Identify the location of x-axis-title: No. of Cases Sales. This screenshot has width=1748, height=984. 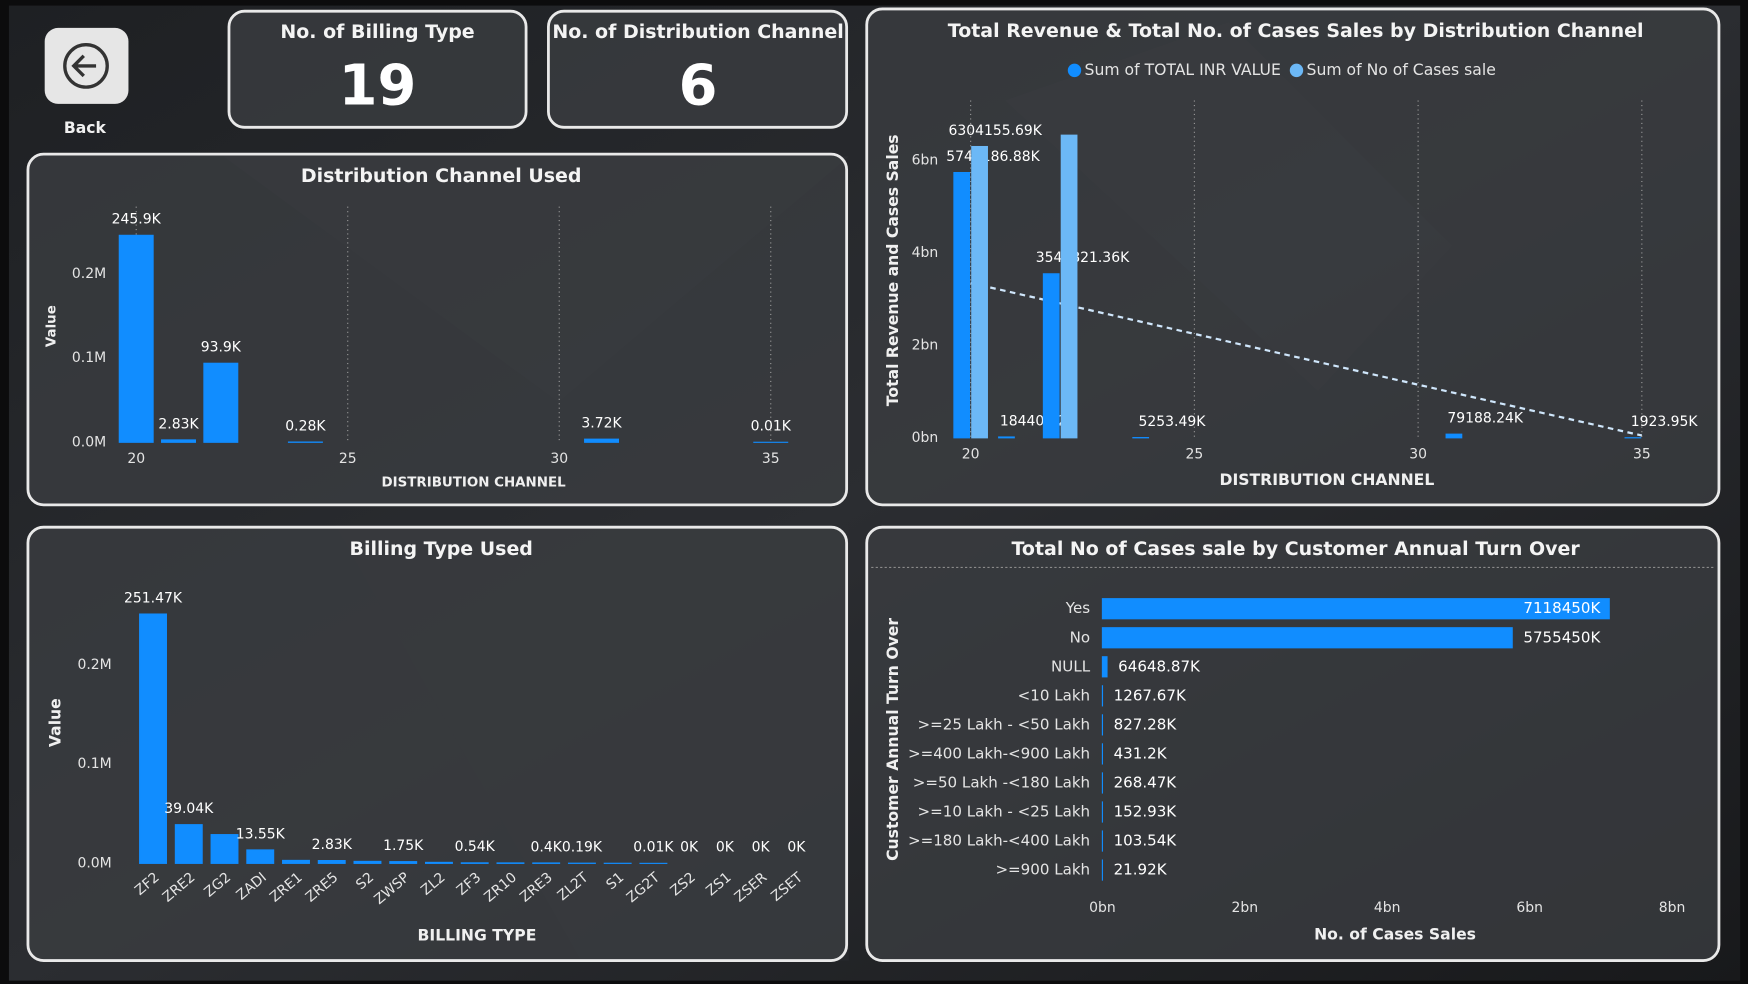
(1395, 933).